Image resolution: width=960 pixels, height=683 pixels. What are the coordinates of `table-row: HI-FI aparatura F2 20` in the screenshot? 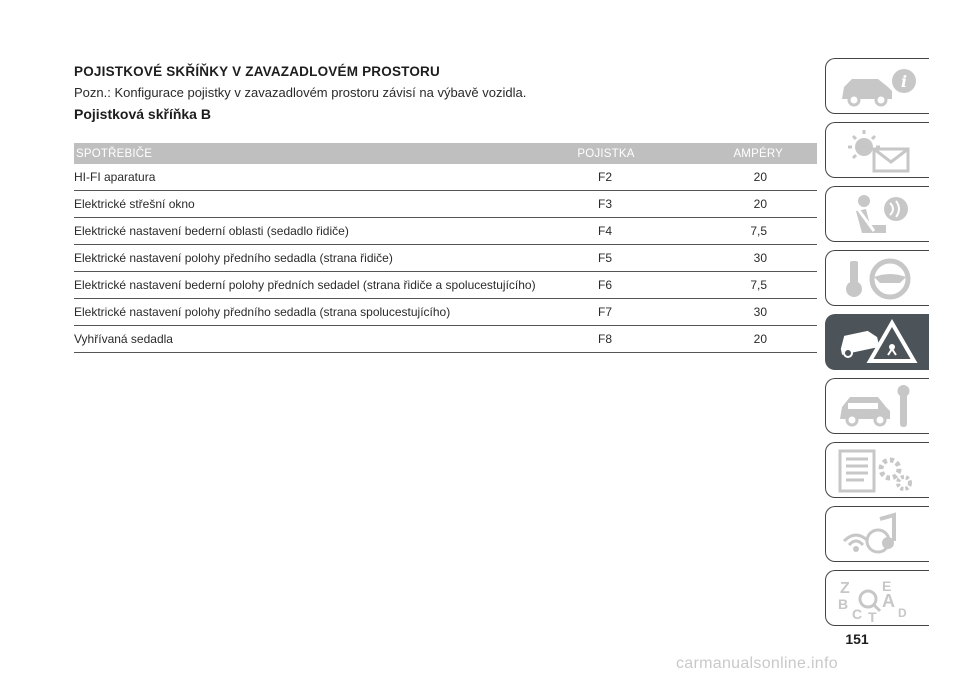 It's located at (445, 177).